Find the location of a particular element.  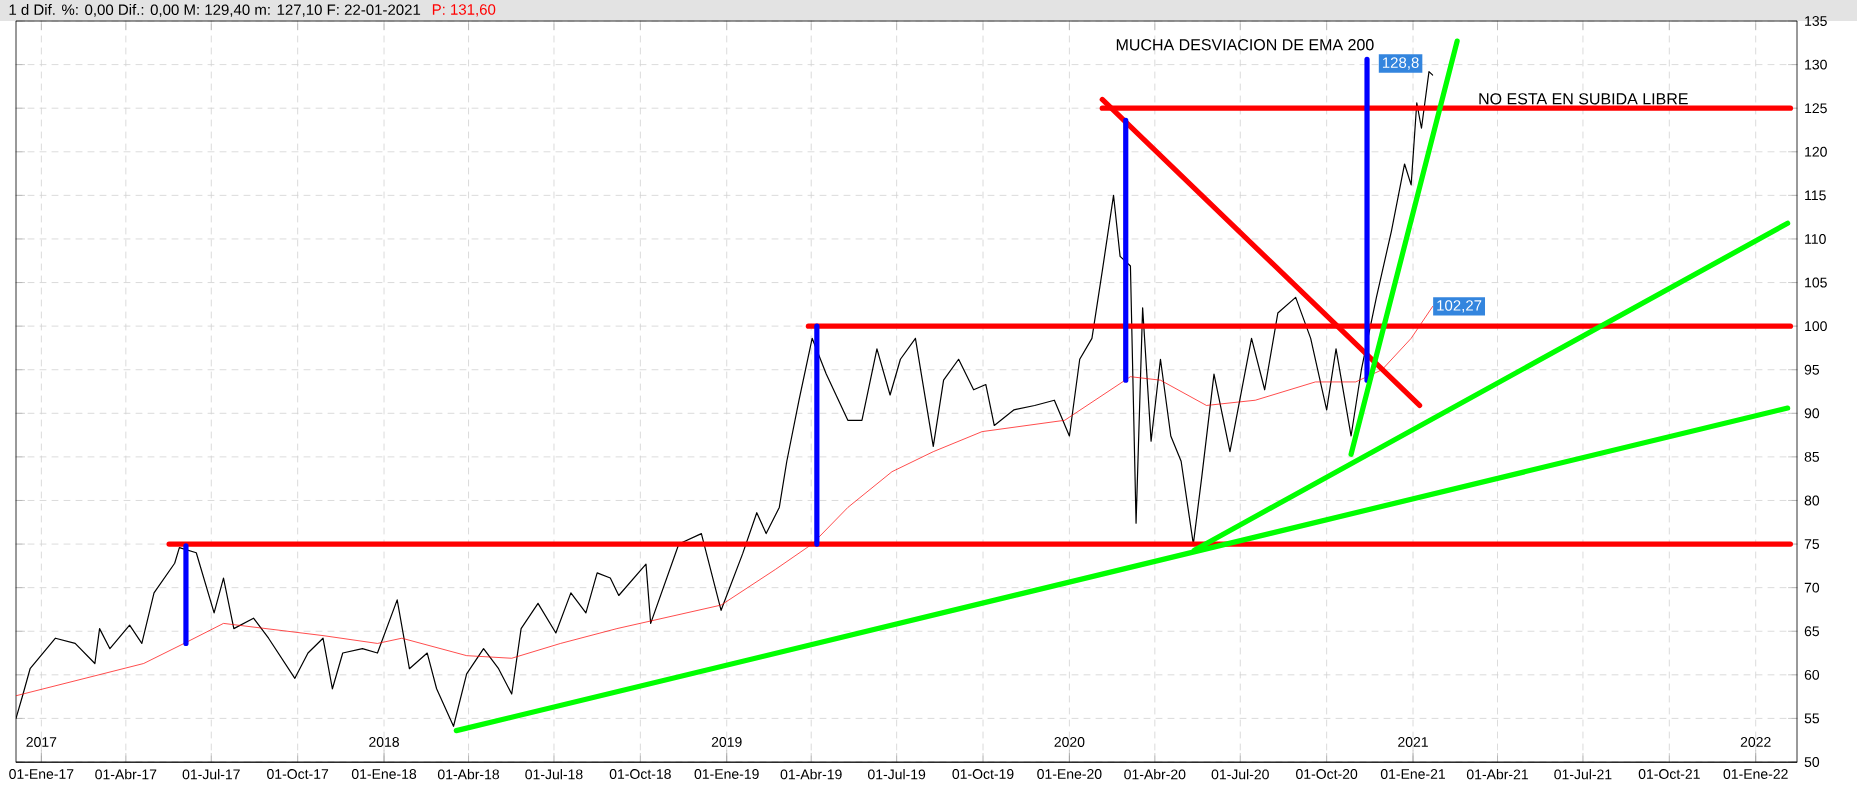

x-tick-label: 01-Ene-19 is located at coordinates (726, 774).